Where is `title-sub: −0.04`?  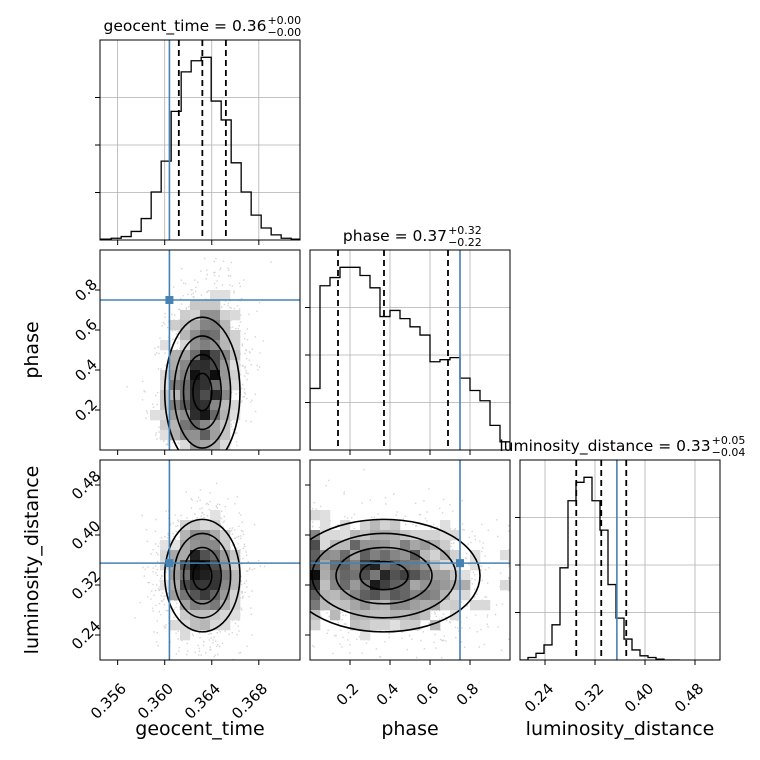
title-sub: −0.04 is located at coordinates (729, 452).